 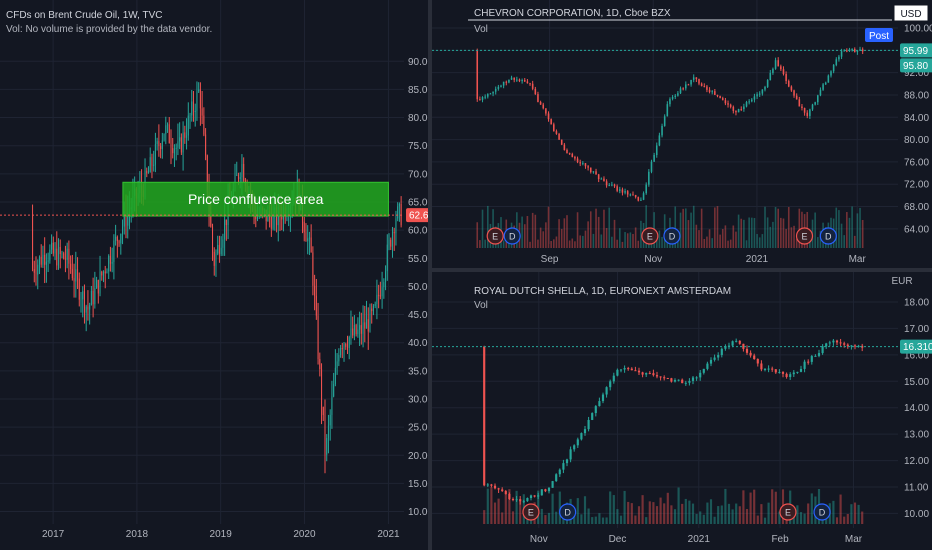 I want to click on x-tick-label: 2021, so click(x=699, y=539).